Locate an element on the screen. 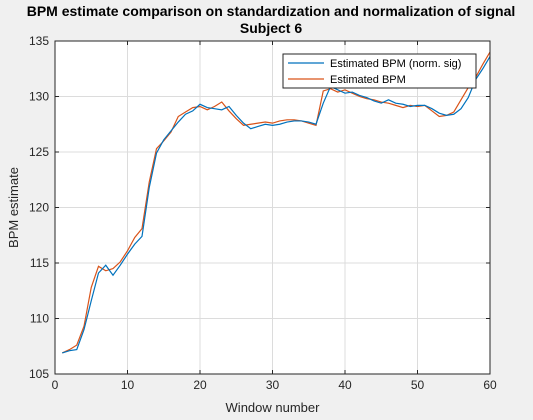 The image size is (533, 420). y-tick-label: 105 is located at coordinates (39, 374).